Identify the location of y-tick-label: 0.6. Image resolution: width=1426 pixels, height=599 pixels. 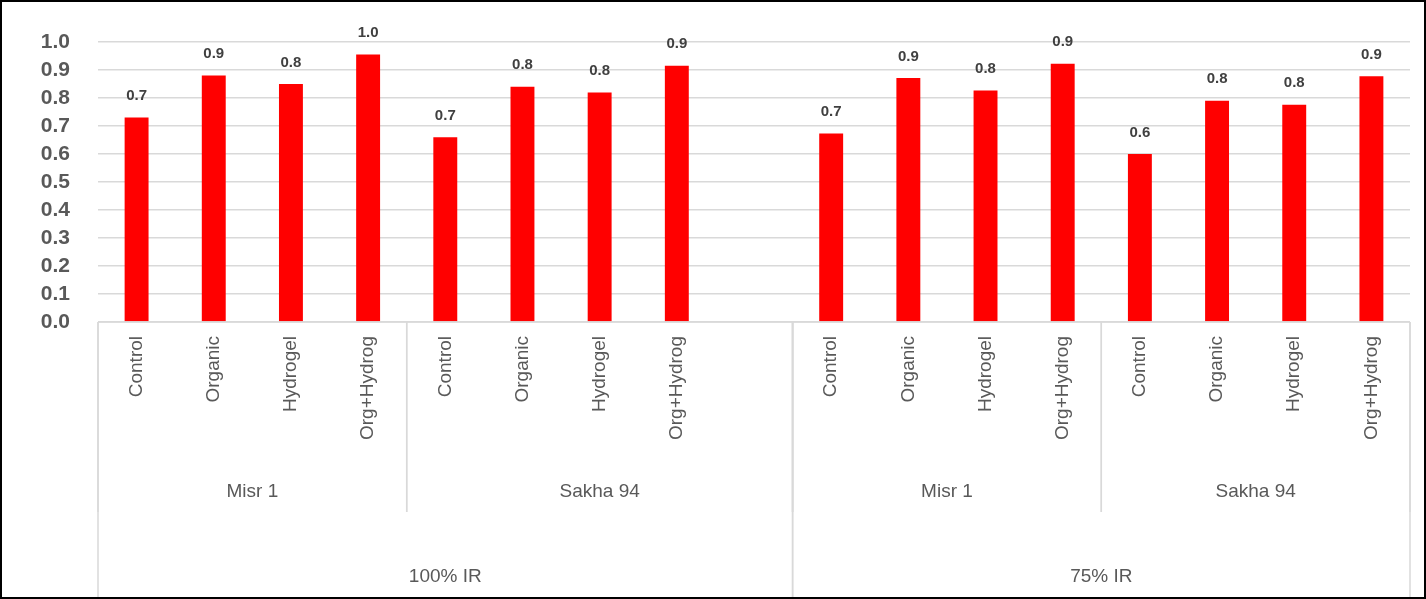
(55, 152).